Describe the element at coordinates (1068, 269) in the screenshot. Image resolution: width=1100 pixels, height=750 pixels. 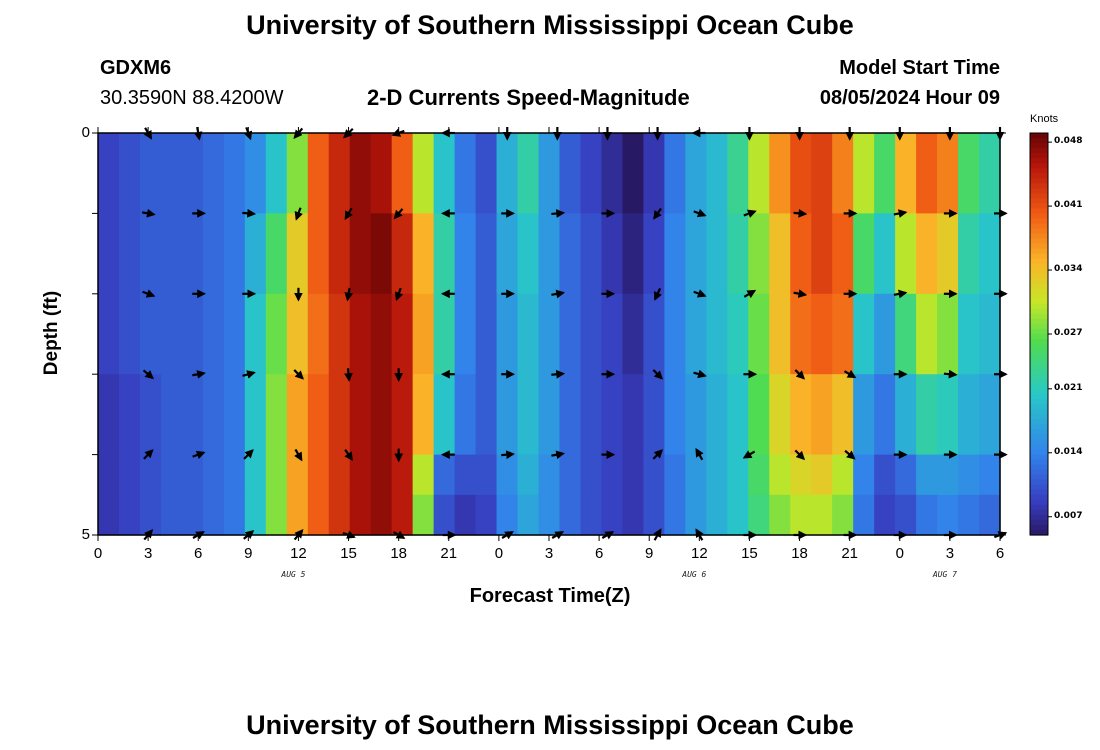
I see `colorbar-tick-label: 0.034` at that location.